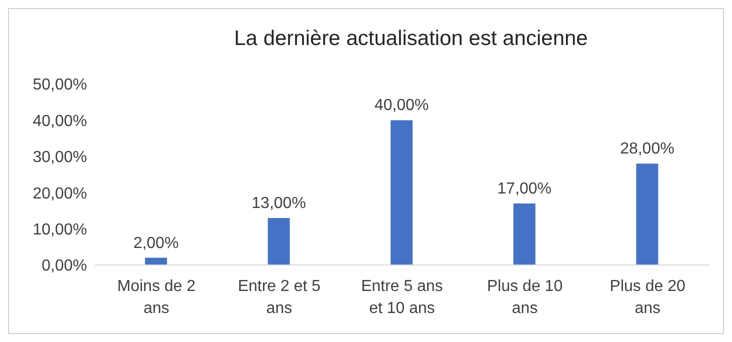 The height and width of the screenshot is (342, 732). Describe the element at coordinates (59, 85) in the screenshot. I see `y-tick-label: 50,00%` at that location.